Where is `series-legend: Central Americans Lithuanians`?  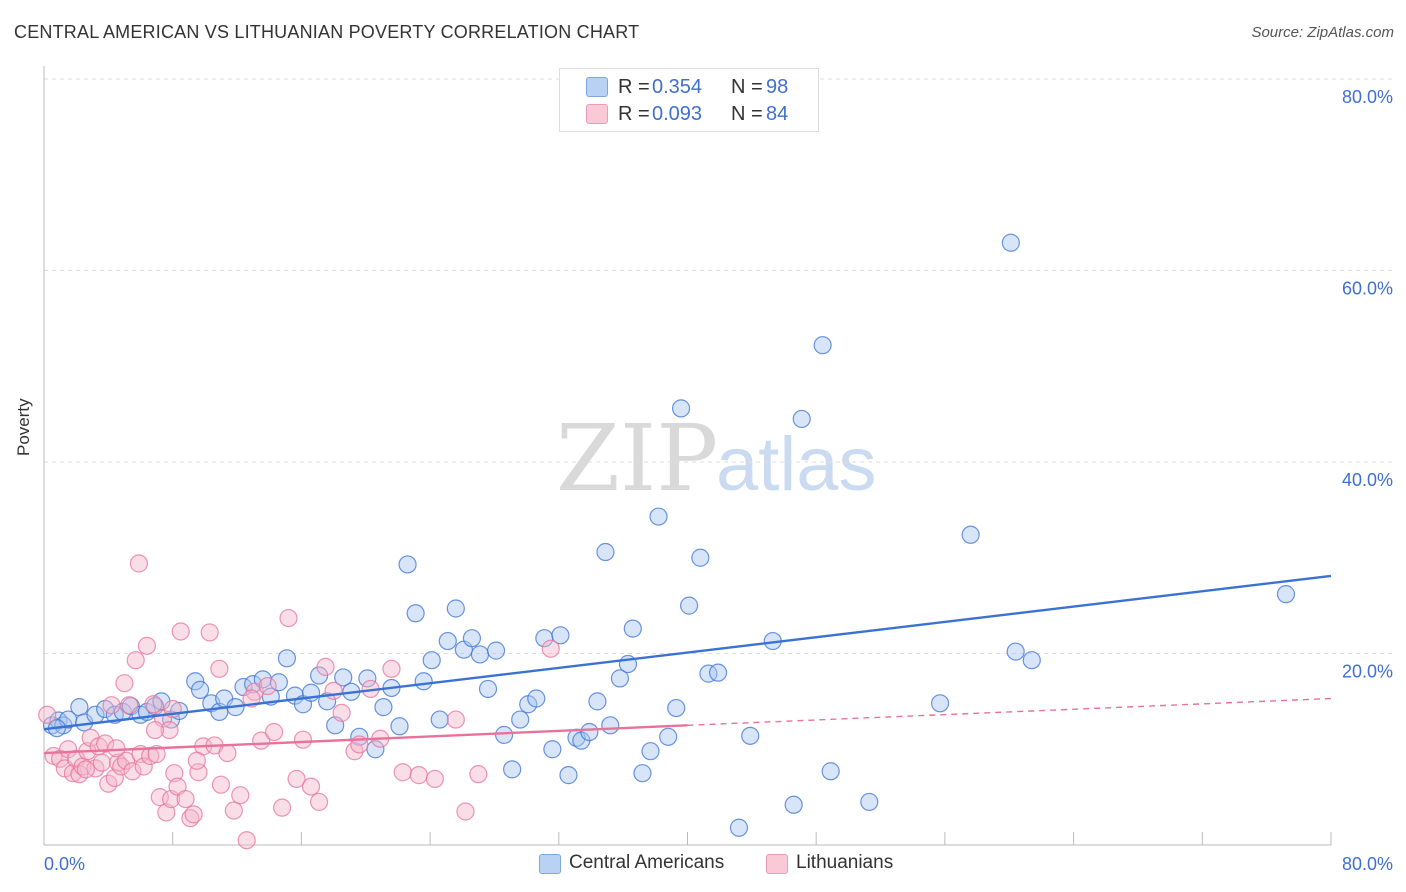
series-legend: Central Americans Lithuanians is located at coordinates (703, 865).